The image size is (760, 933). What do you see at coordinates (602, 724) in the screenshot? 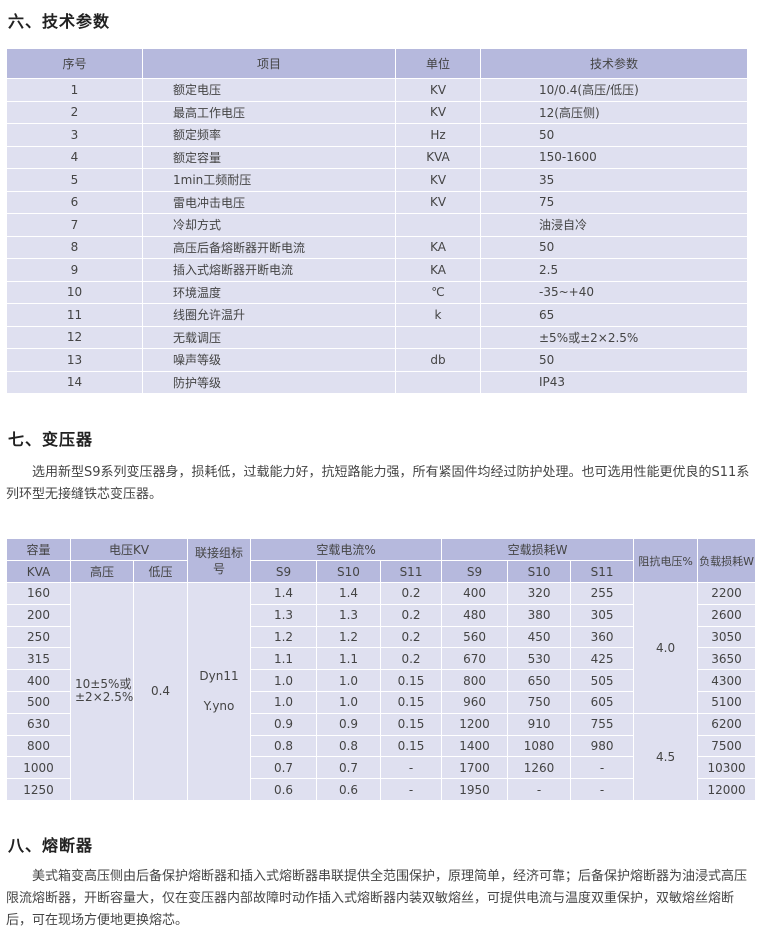
I see `cell-loss-s11: 755` at bounding box center [602, 724].